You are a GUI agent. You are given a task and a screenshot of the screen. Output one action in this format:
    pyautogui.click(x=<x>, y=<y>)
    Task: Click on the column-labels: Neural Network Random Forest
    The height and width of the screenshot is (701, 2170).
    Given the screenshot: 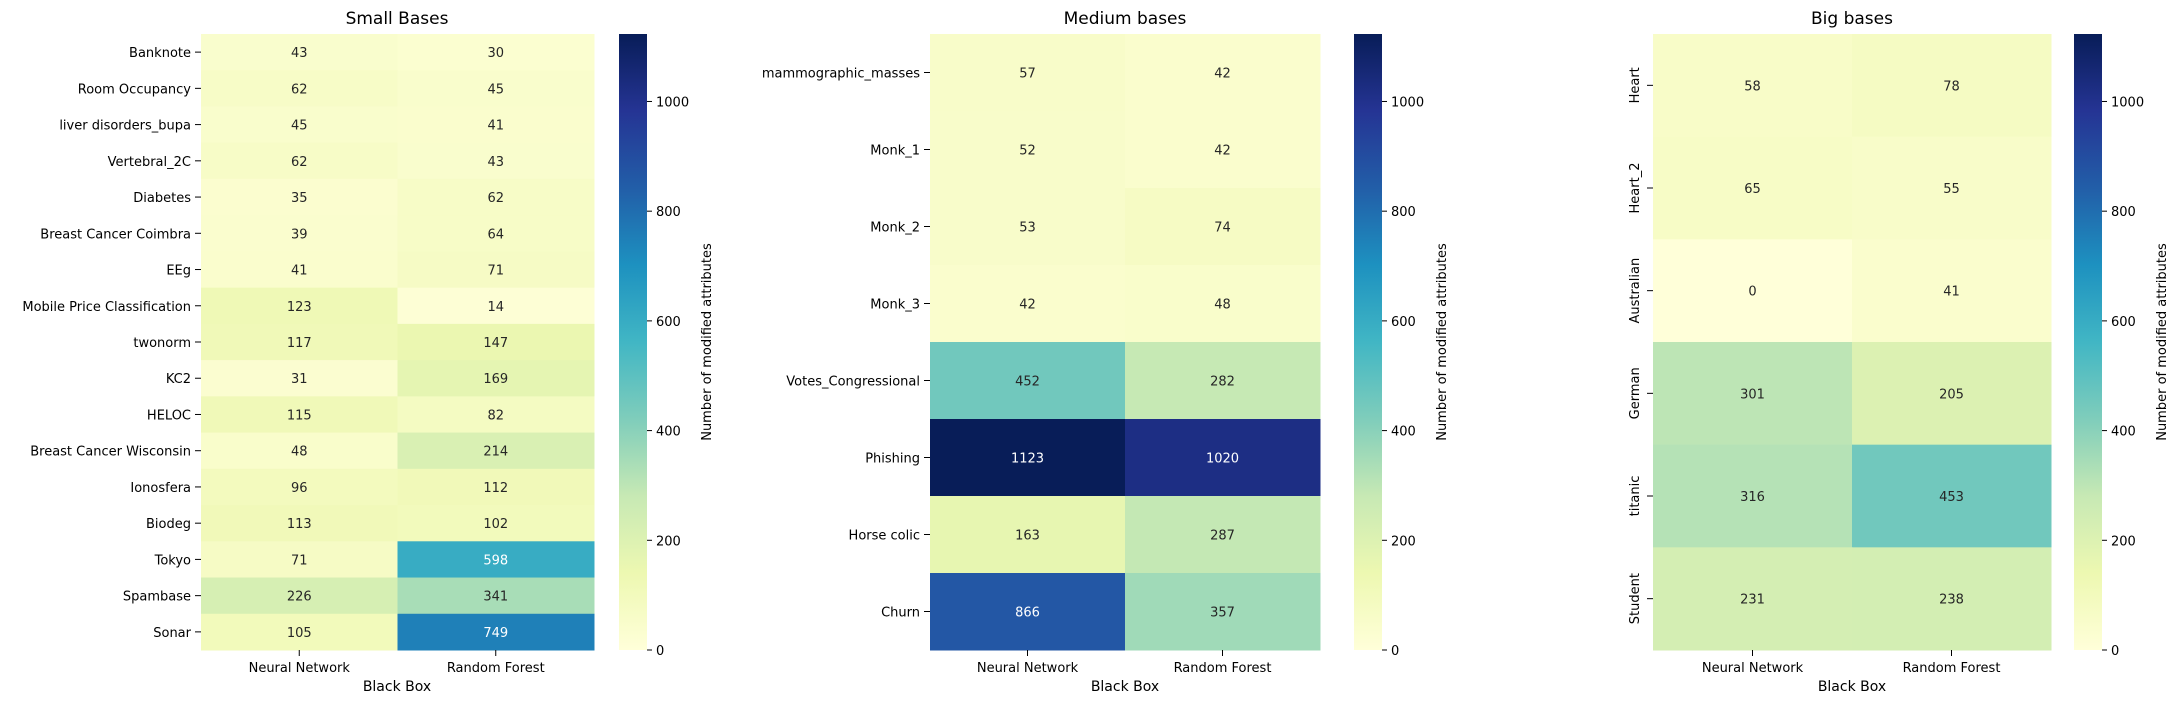 What is the action you would take?
    pyautogui.click(x=1851, y=663)
    